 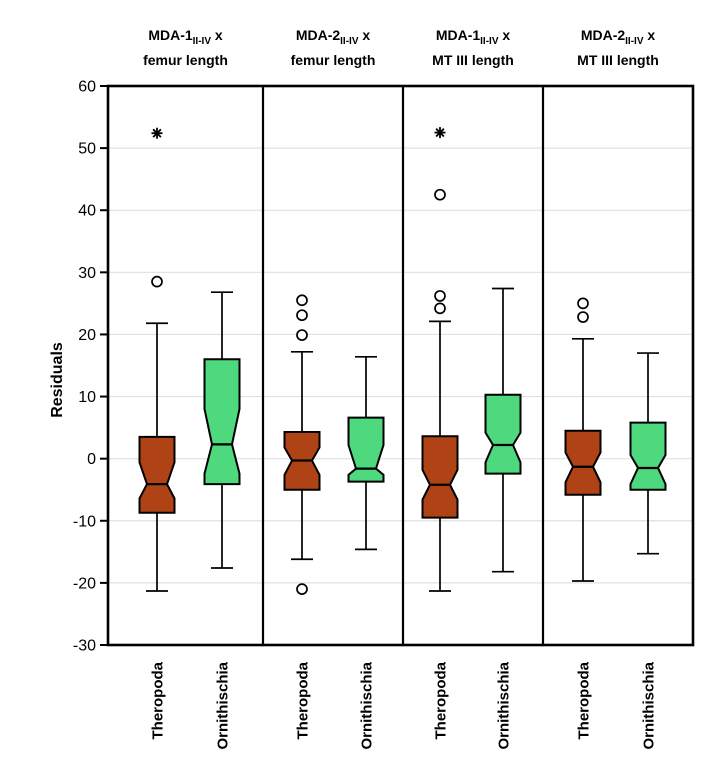 I want to click on panel-title: MDA-2II-IV x MT III length, so click(x=618, y=48).